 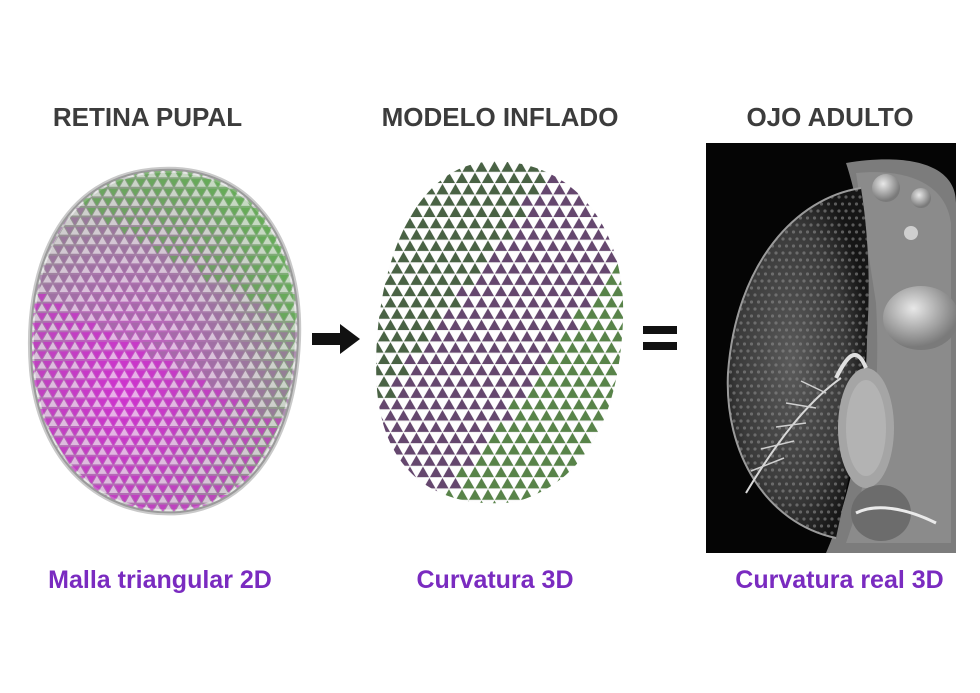 I want to click on pupal-retina-image, so click(x=164, y=341).